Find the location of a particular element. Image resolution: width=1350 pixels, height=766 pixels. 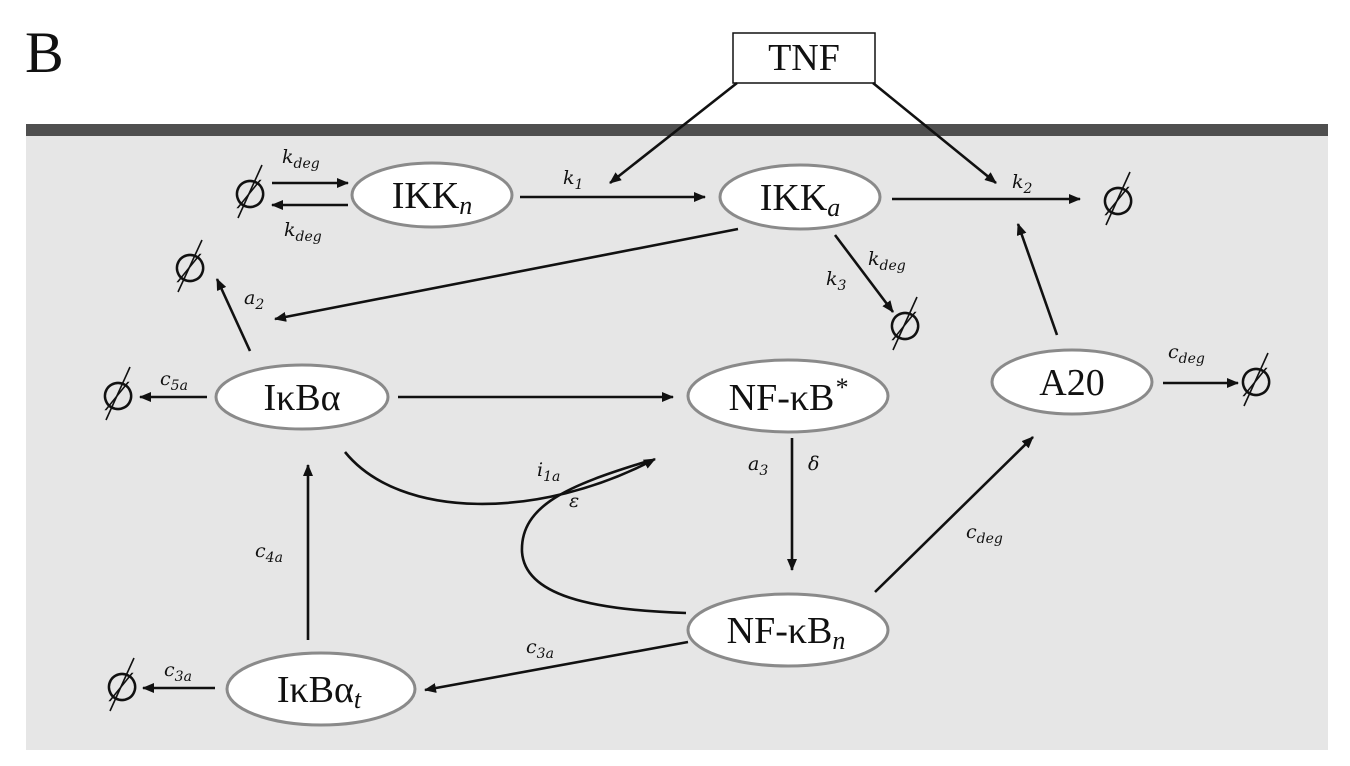

node-a20: A20 is located at coordinates (1072, 382).